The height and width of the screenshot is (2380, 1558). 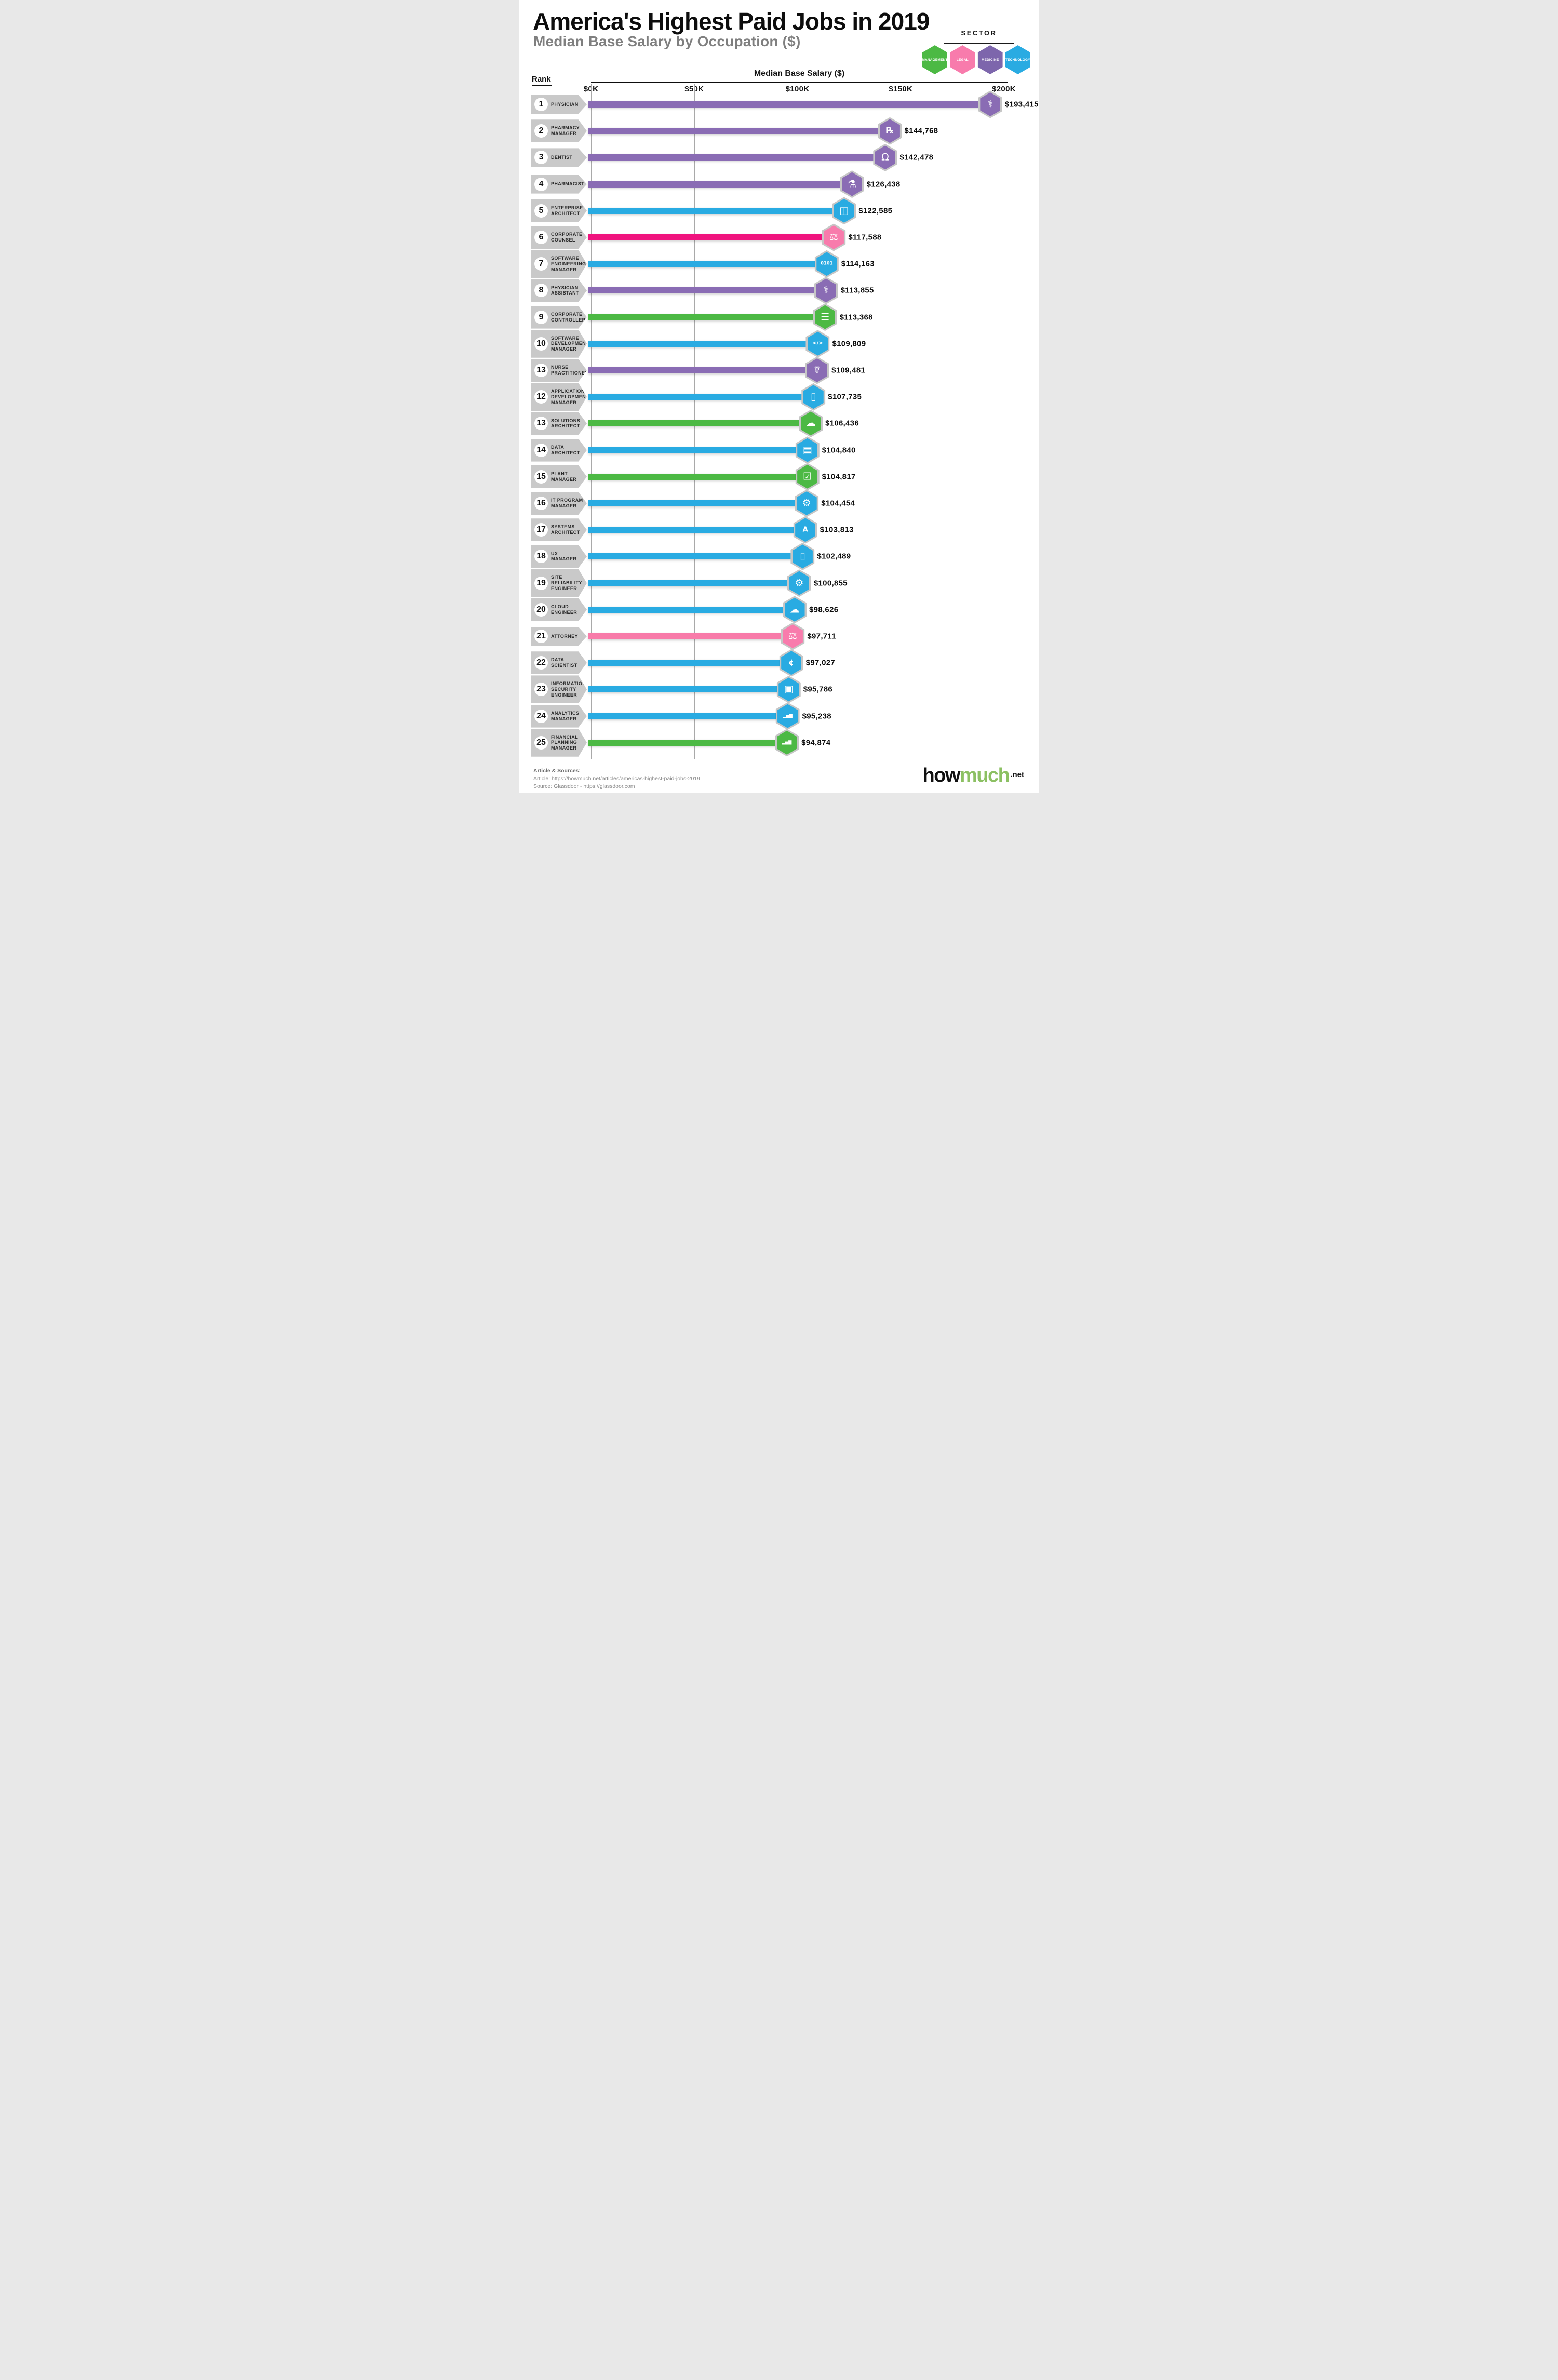 What do you see at coordinates (901, 89) in the screenshot?
I see `tick-label: $150K` at bounding box center [901, 89].